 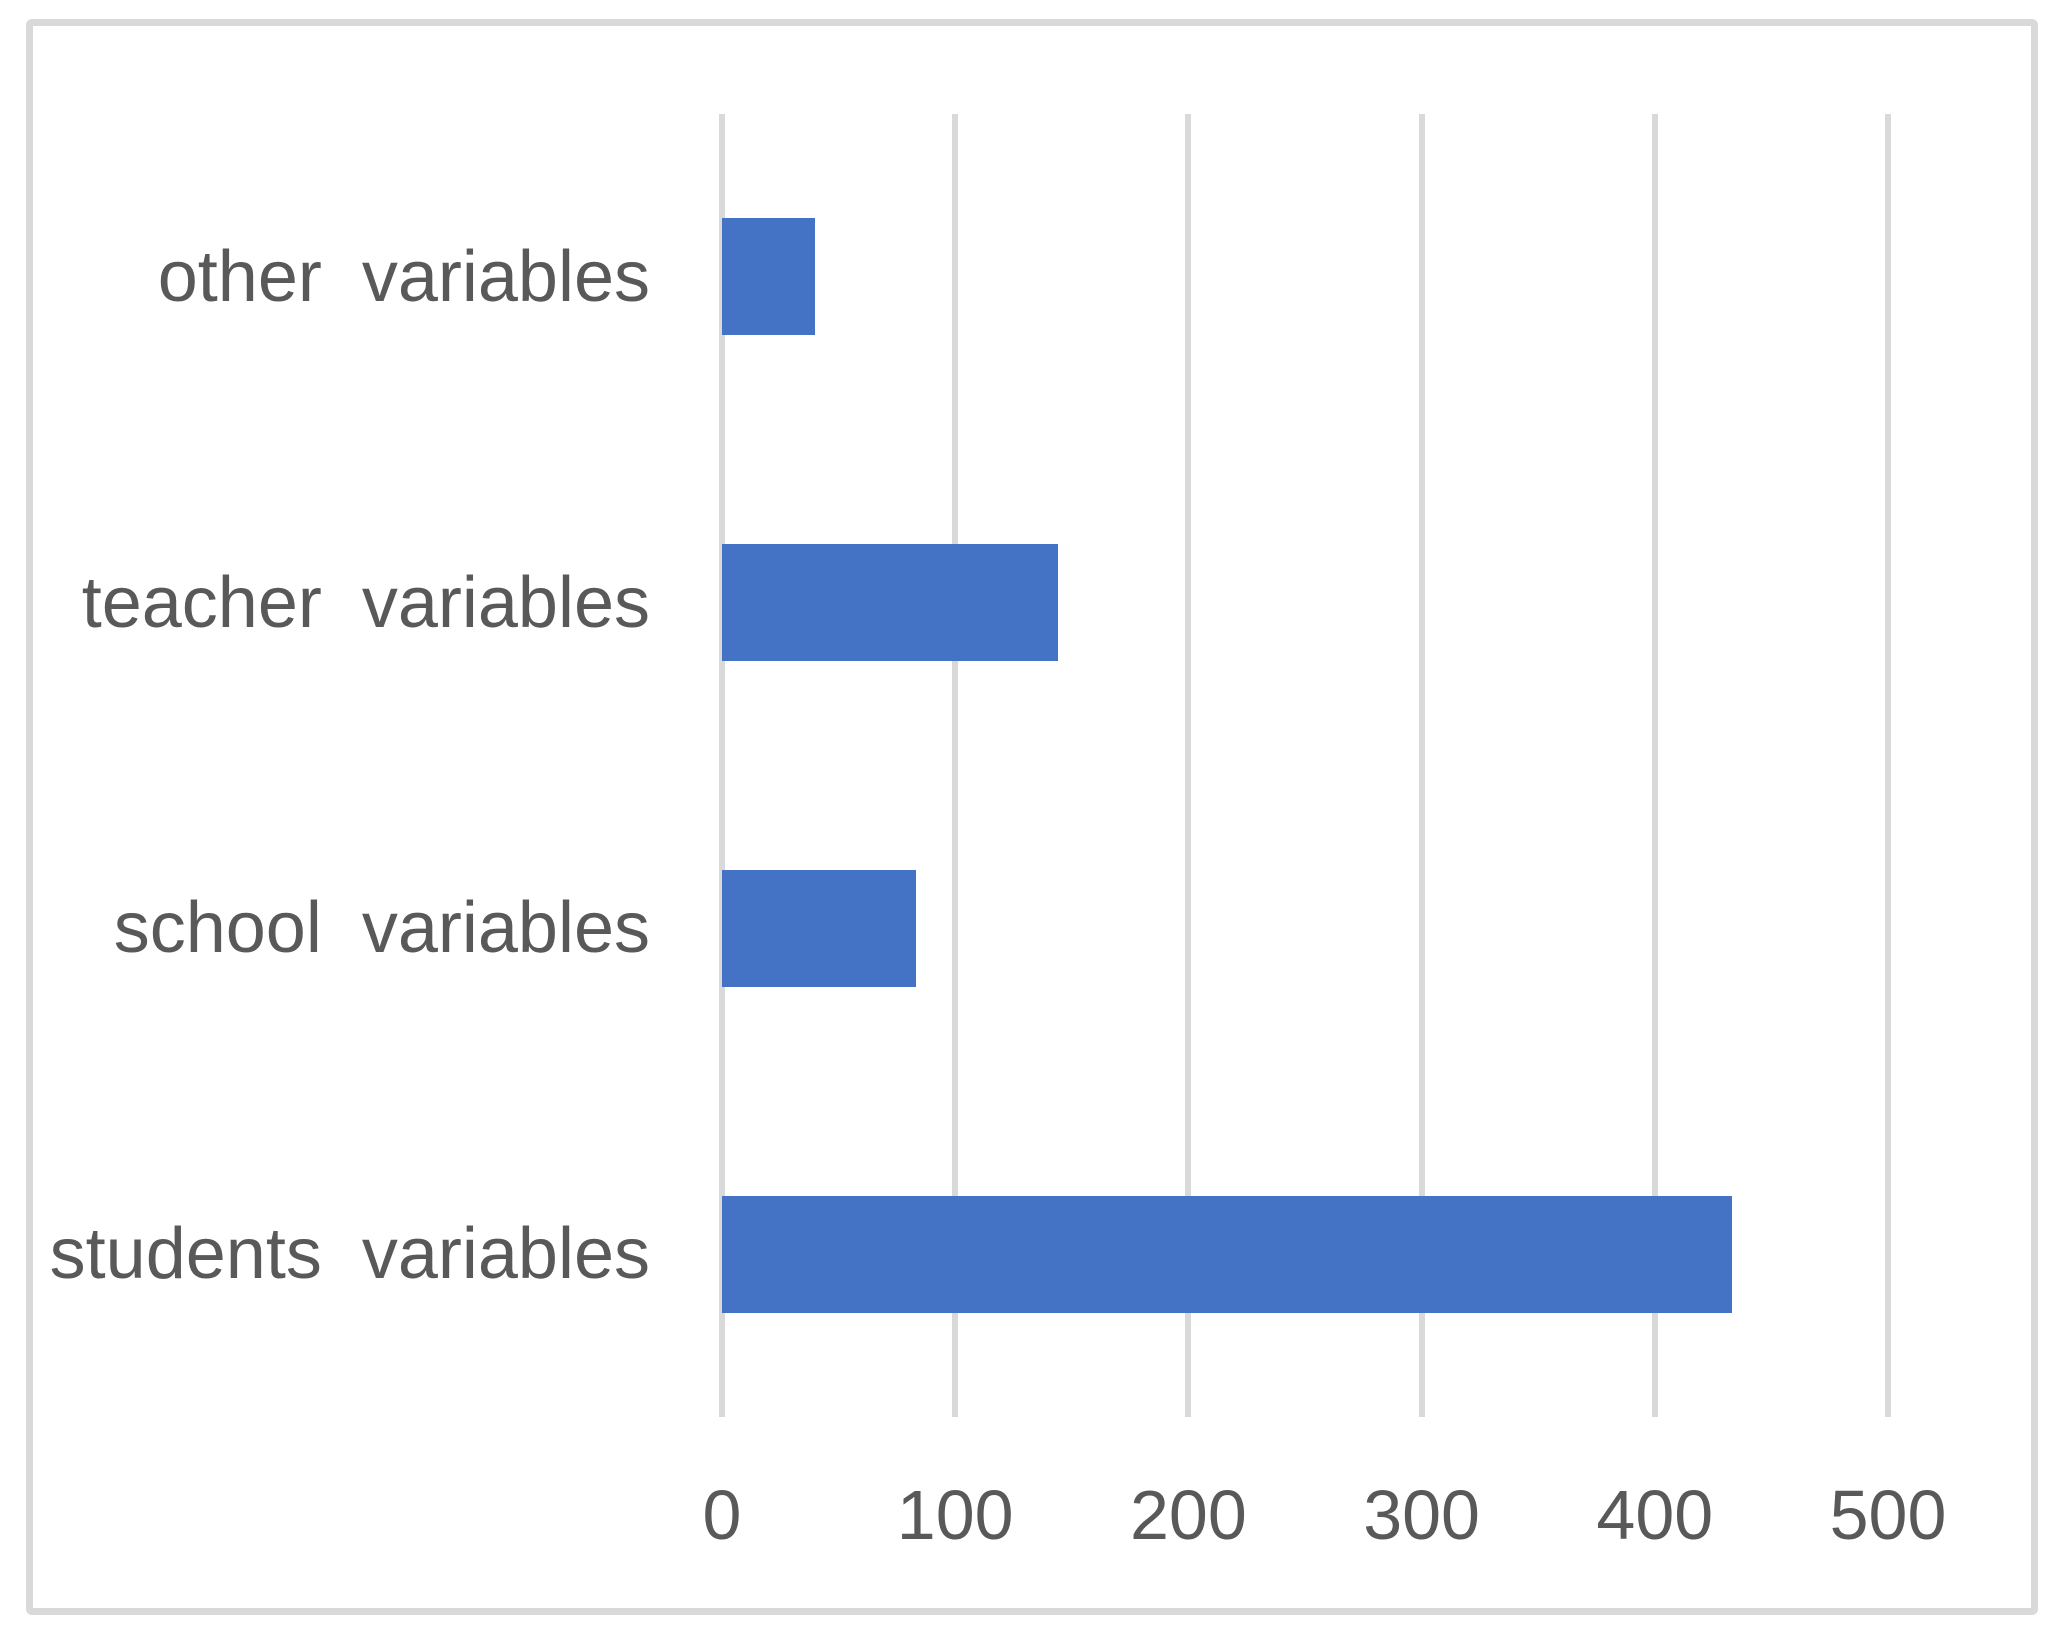 I want to click on category-label-students-variables: students variables, so click(x=349, y=1254).